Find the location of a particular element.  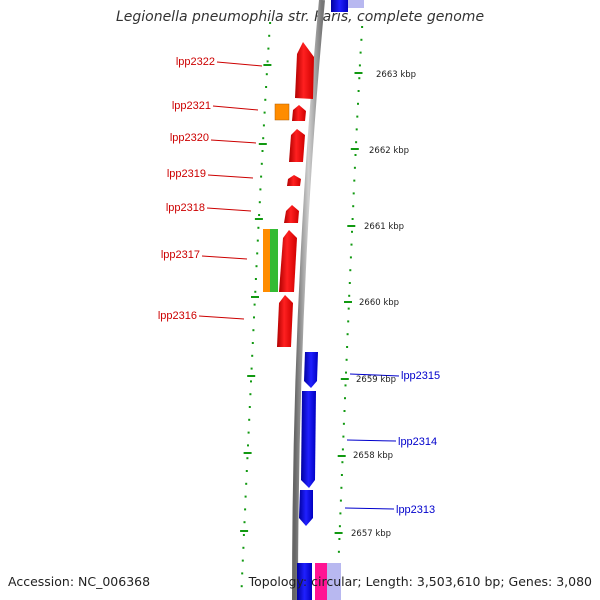

forward-cds-lpp2317 is located at coordinates (280, 260).